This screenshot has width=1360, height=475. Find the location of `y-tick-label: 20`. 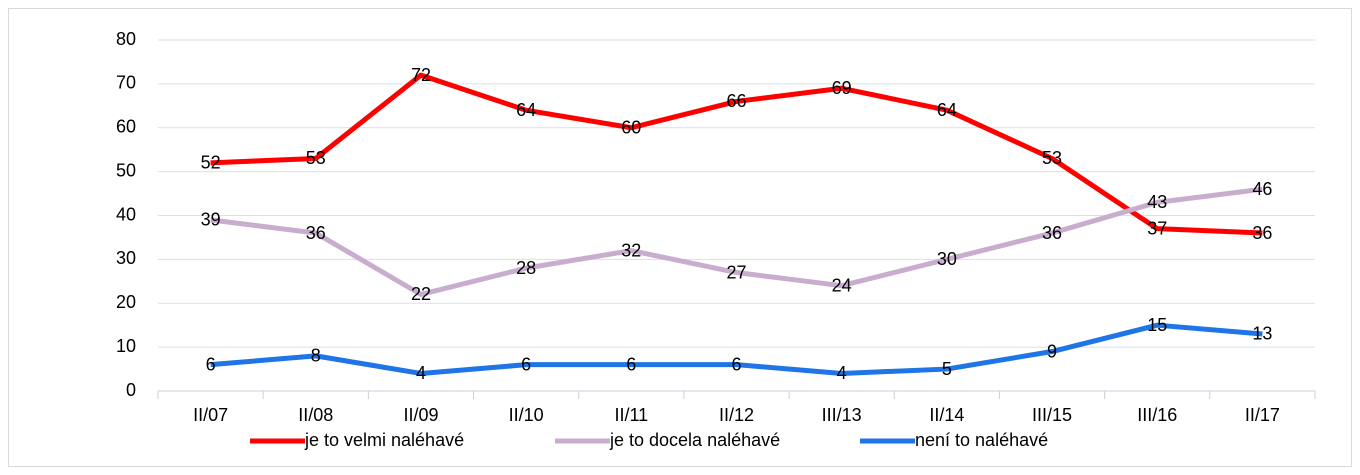

y-tick-label: 20 is located at coordinates (126, 302).